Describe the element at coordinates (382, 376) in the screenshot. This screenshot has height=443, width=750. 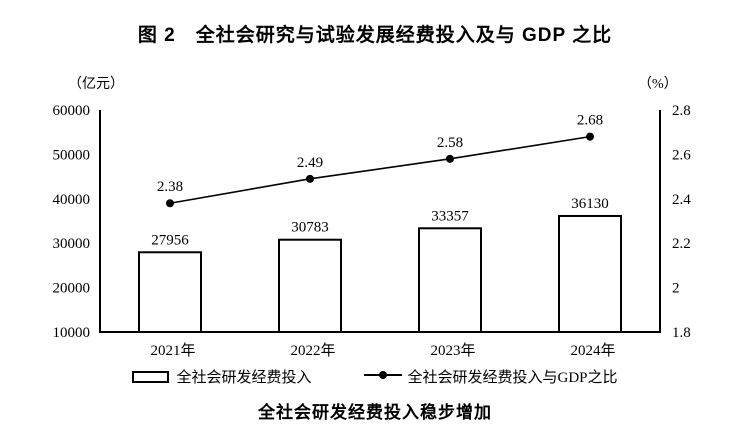
I see `line-dot-swatch-icon` at that location.